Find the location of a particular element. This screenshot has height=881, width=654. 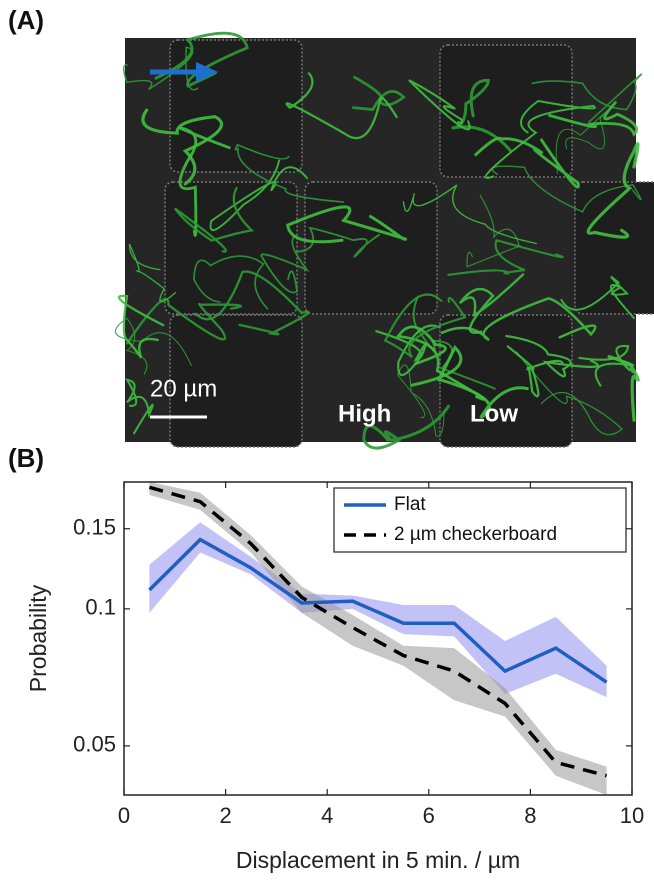

error-band is located at coordinates (378, 610).